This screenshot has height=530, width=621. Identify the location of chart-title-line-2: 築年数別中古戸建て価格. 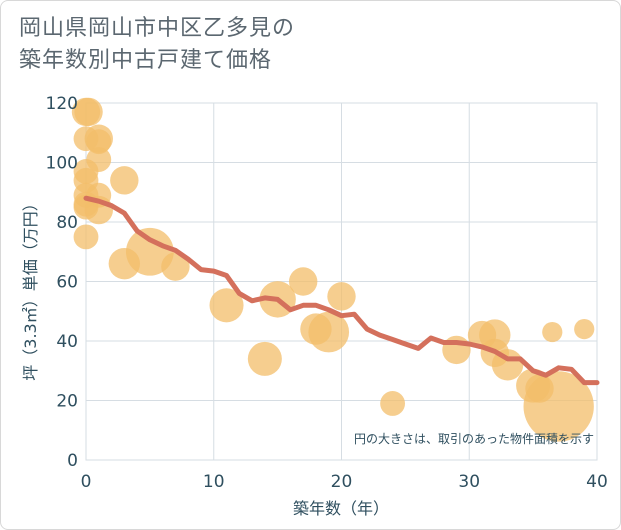
(146, 60).